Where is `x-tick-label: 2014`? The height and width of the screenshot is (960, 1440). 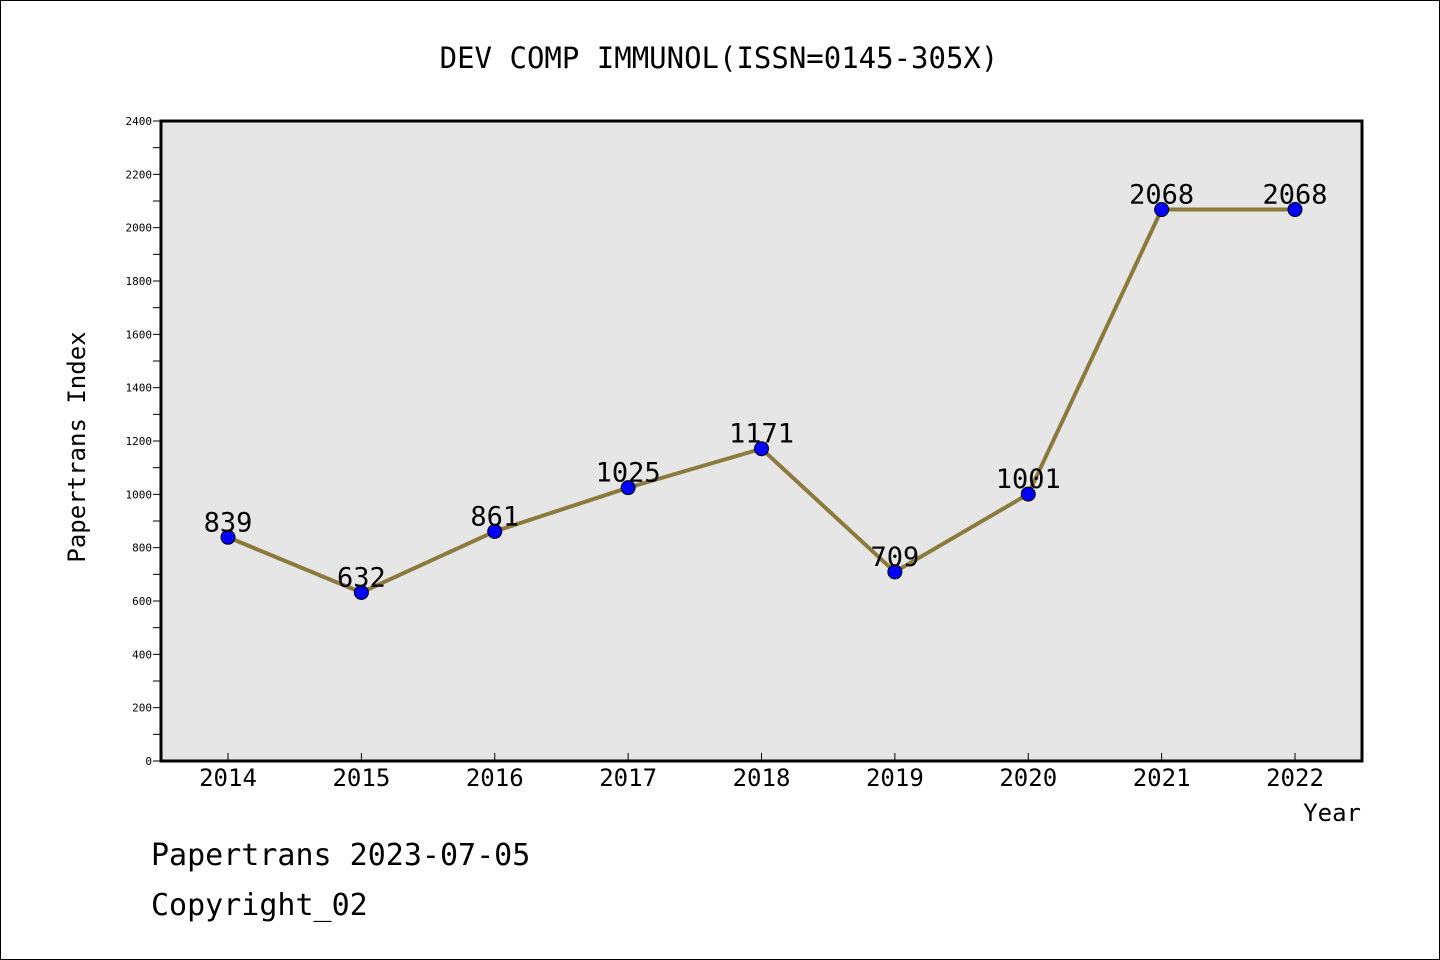
x-tick-label: 2014 is located at coordinates (228, 778).